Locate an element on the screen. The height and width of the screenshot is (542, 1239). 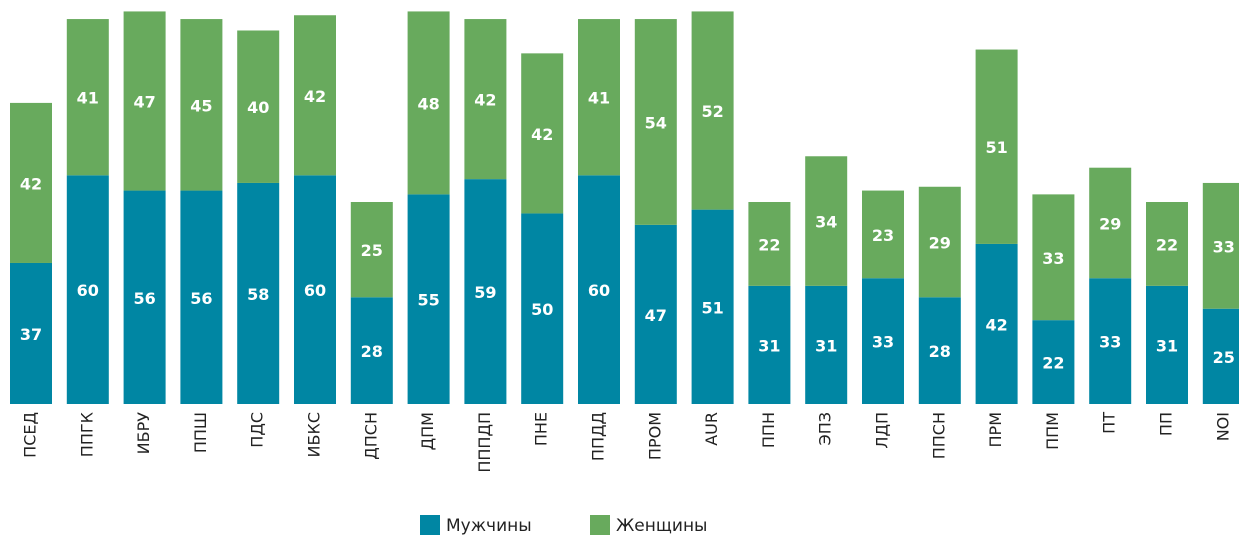
x-tick-label: ЭПЗ is located at coordinates (825, 428).